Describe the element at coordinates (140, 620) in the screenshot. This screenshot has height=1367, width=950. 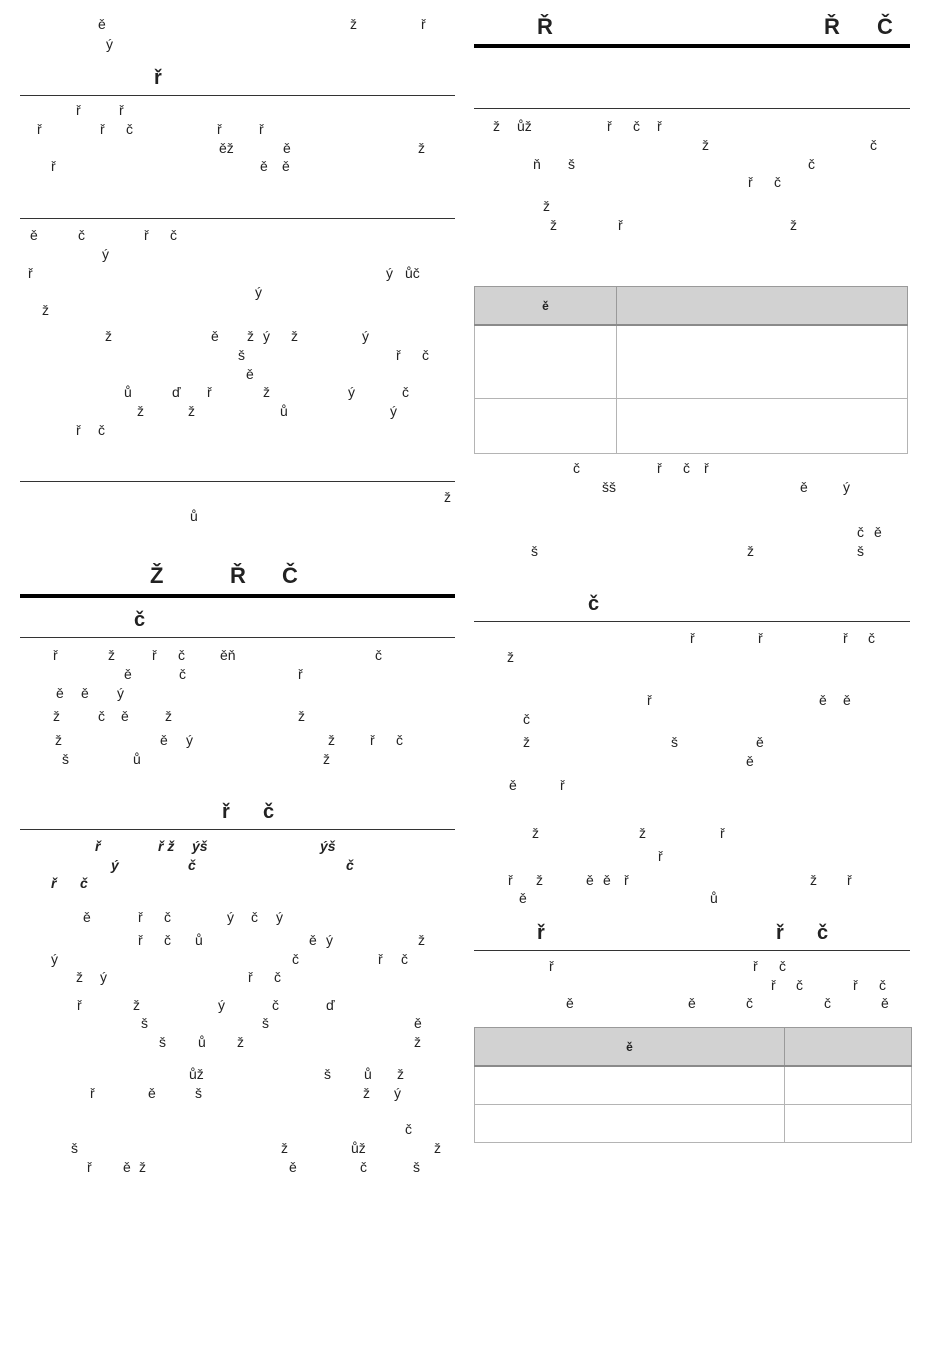
I see `left-heading-b: č` at that location.